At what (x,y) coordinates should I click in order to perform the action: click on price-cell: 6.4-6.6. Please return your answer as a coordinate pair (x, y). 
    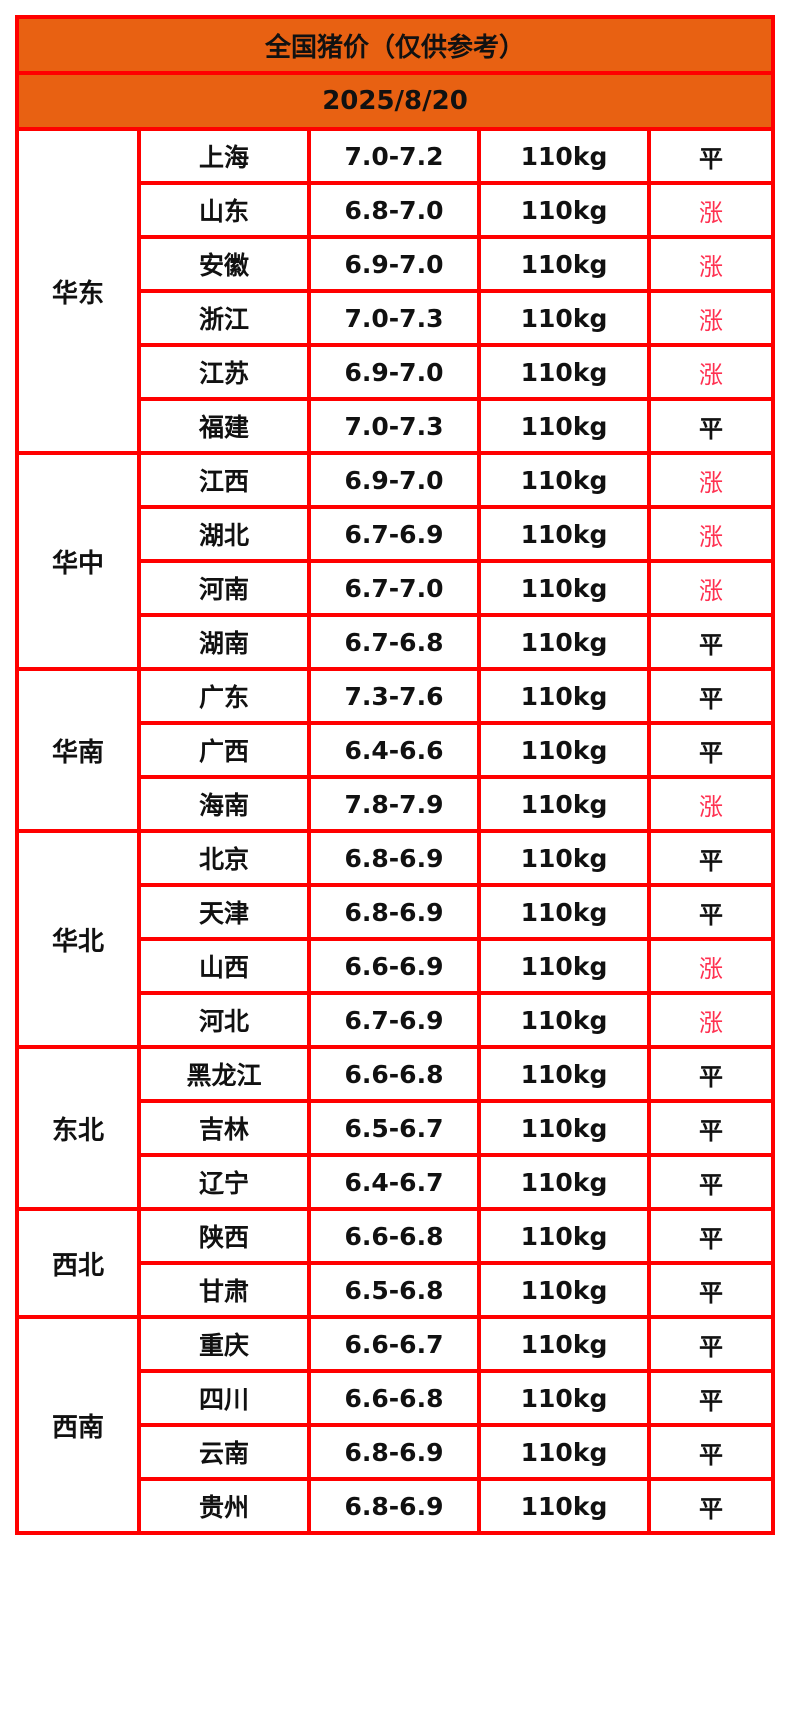
    Looking at the image, I should click on (394, 750).